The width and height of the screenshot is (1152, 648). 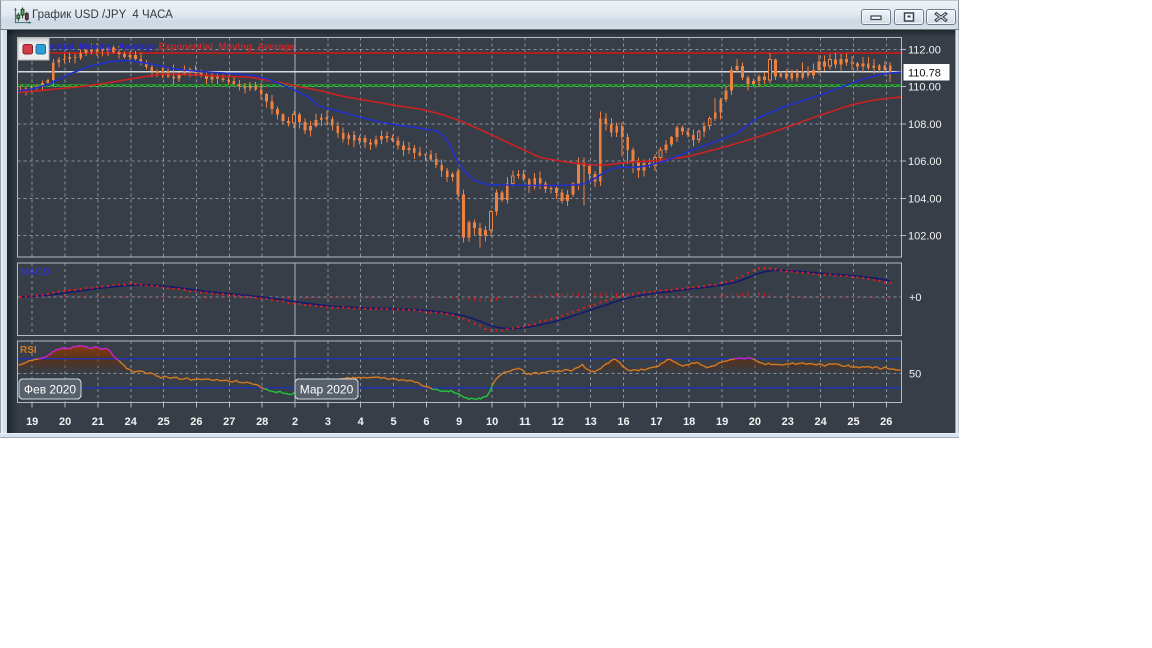 I want to click on svg-text: 110.00, so click(x=924, y=88).